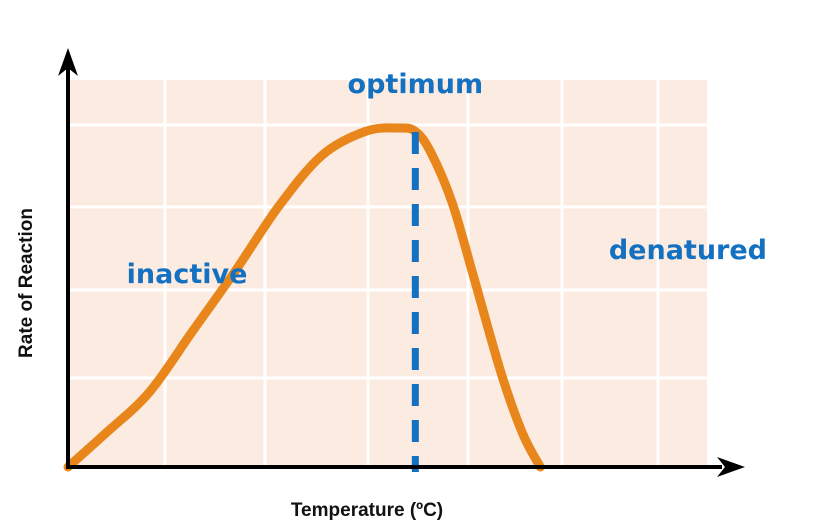 Image resolution: width=826 pixels, height=531 pixels. Describe the element at coordinates (26, 283) in the screenshot. I see `y-axis-title: Rate of Reaction` at that location.